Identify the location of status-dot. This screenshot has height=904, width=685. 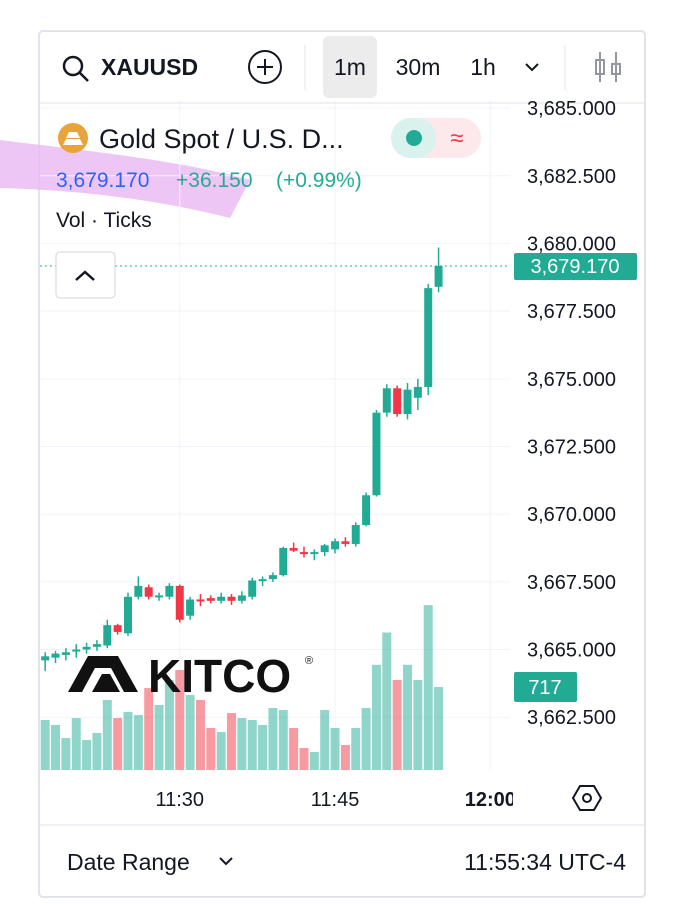
(414, 138).